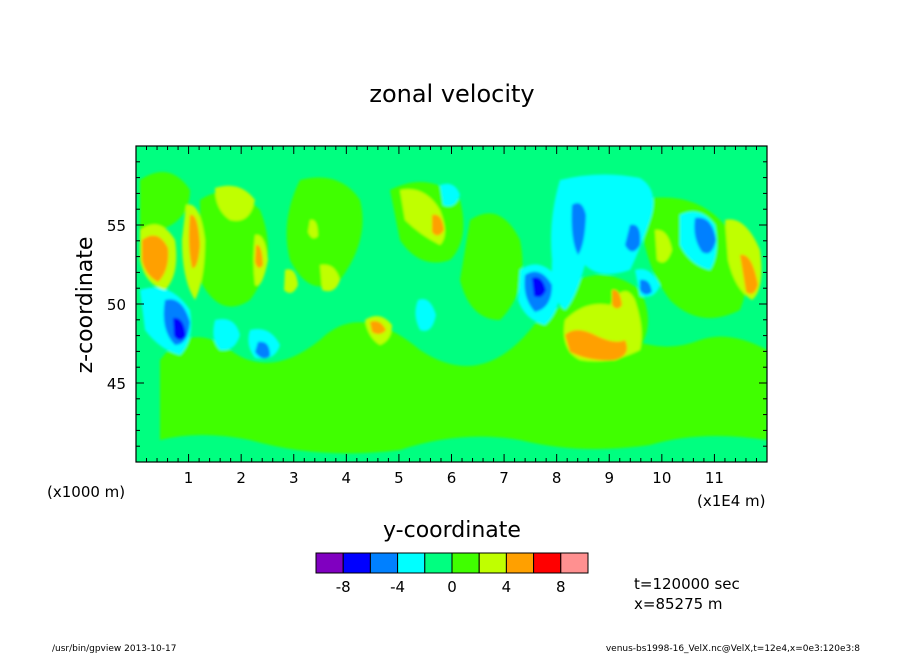 The height and width of the screenshot is (654, 904). Describe the element at coordinates (399, 478) in the screenshot. I see `x-tick-label: 5` at that location.